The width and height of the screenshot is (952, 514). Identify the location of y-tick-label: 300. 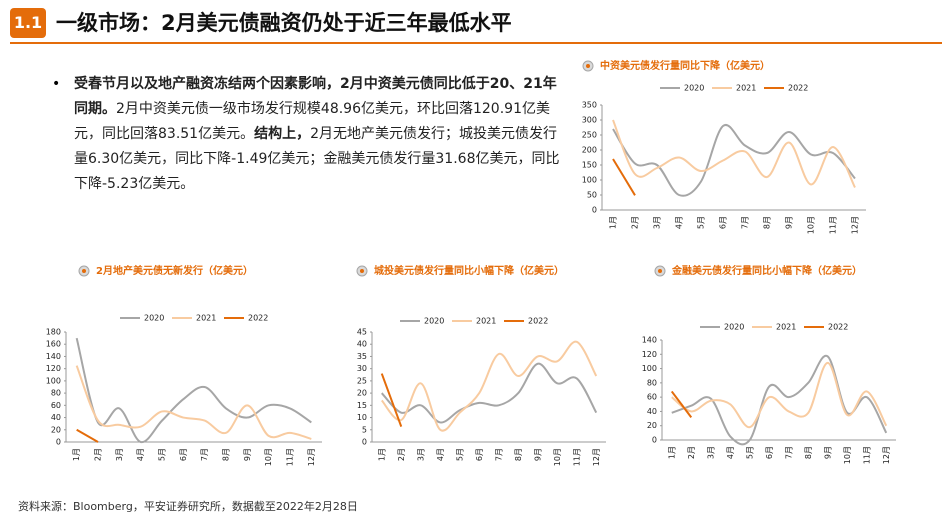
(589, 120).